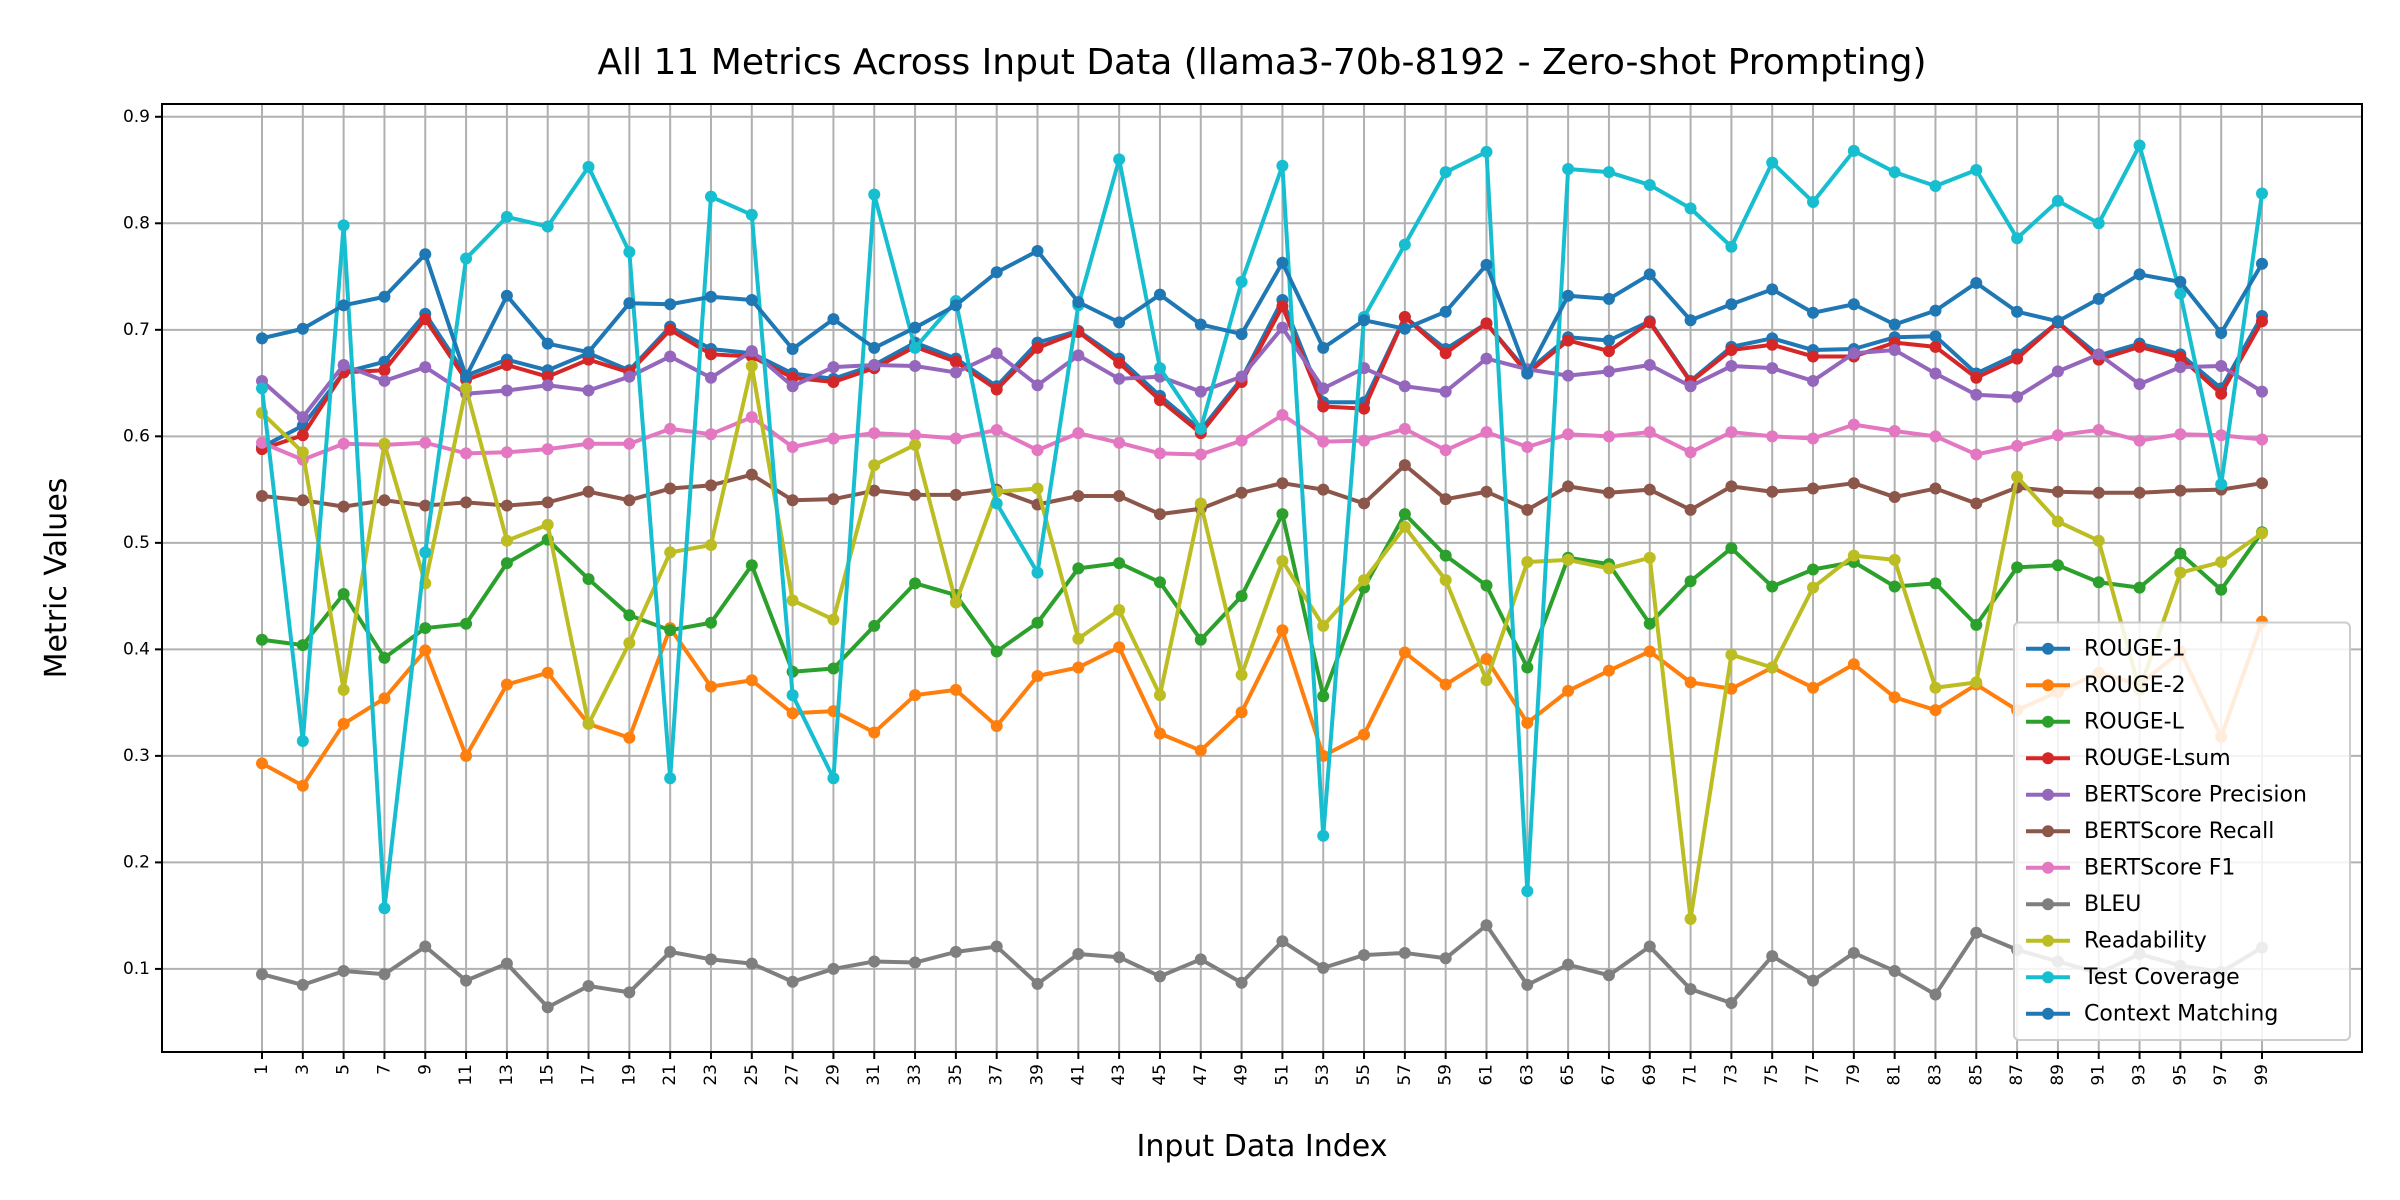  I want to click on x-tick-label: 95, so click(2180, 1075).